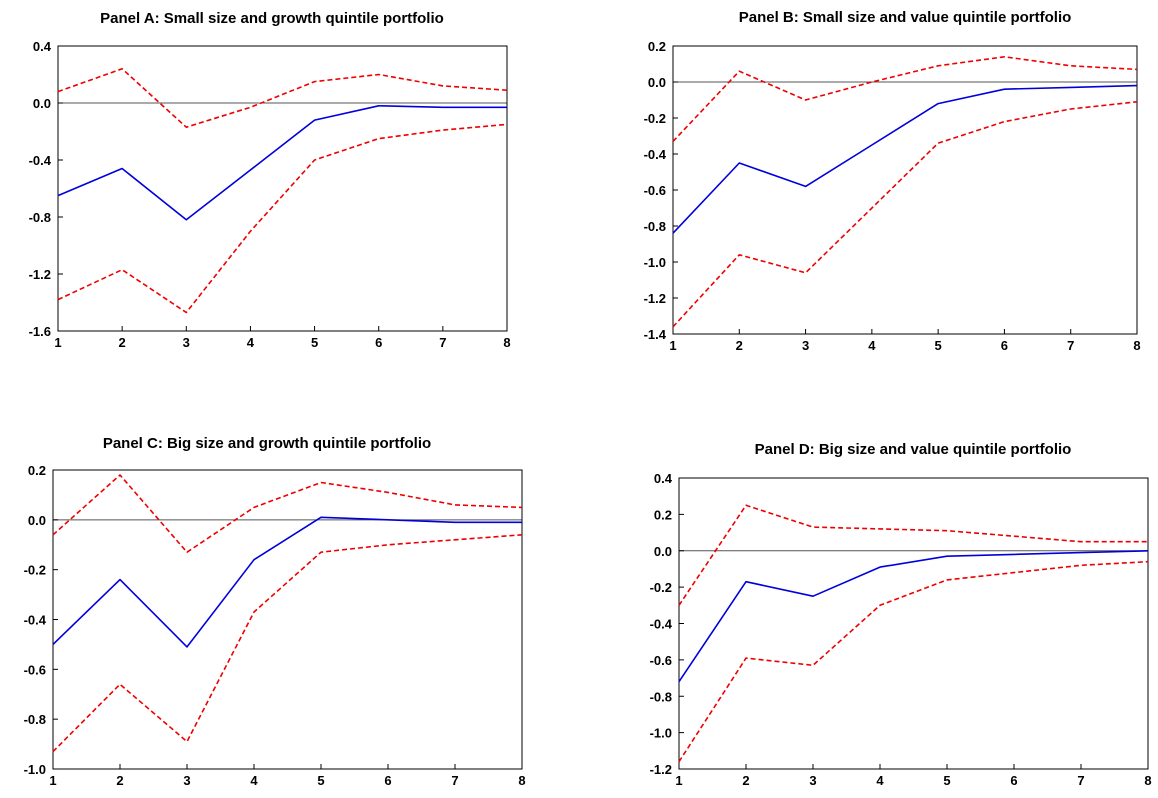 The height and width of the screenshot is (798, 1158). Describe the element at coordinates (40, 331) in the screenshot. I see `panel-a-y-tick-label: -1.6` at that location.